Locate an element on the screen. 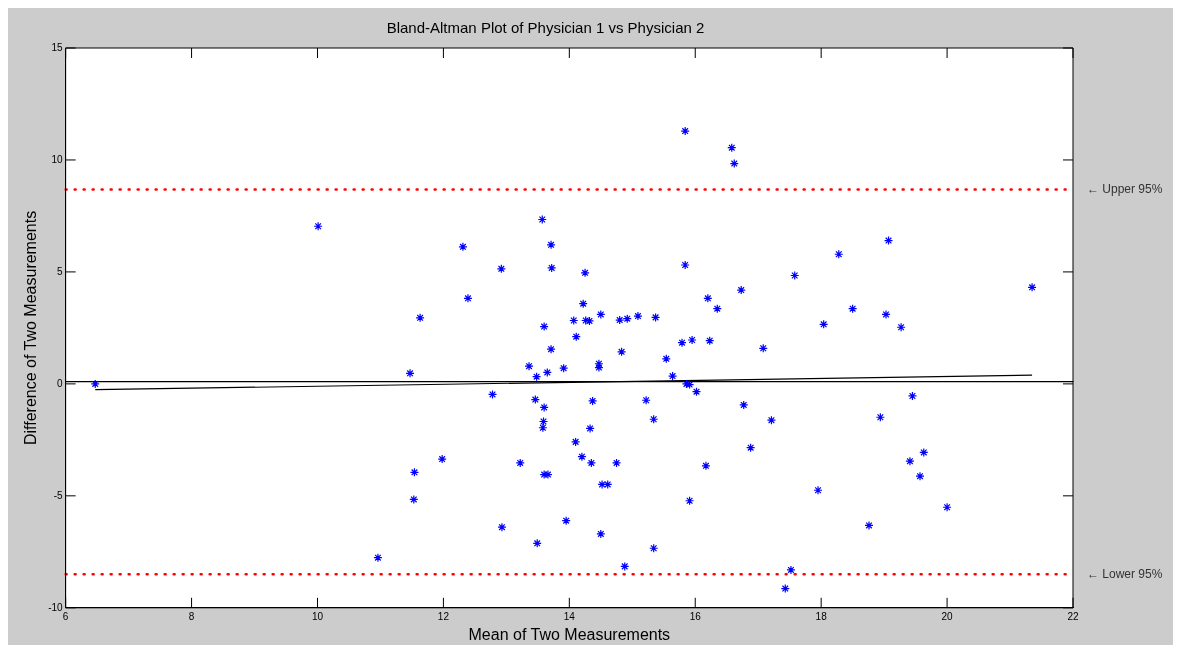 This screenshot has height=653, width=1181. x-tick-label: 16 is located at coordinates (695, 616).